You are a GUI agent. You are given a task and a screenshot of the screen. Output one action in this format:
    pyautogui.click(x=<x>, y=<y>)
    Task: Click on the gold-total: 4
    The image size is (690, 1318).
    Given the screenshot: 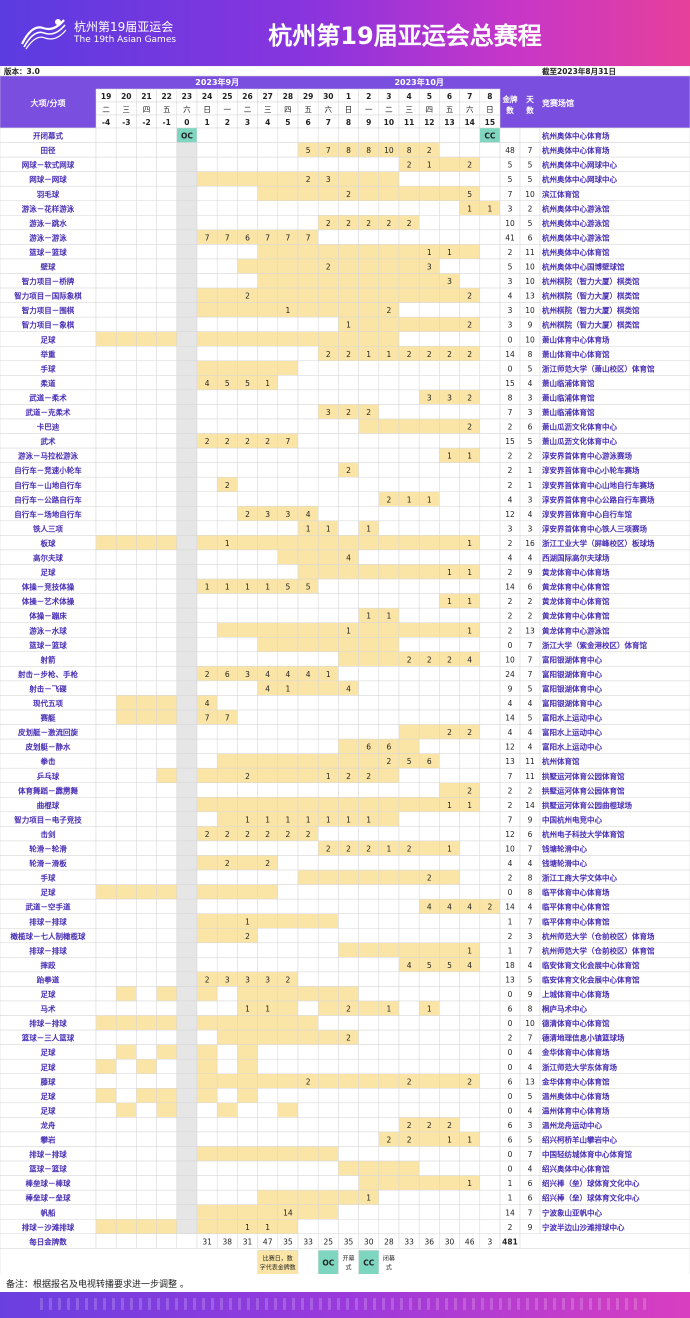 What is the action you would take?
    pyautogui.click(x=510, y=558)
    